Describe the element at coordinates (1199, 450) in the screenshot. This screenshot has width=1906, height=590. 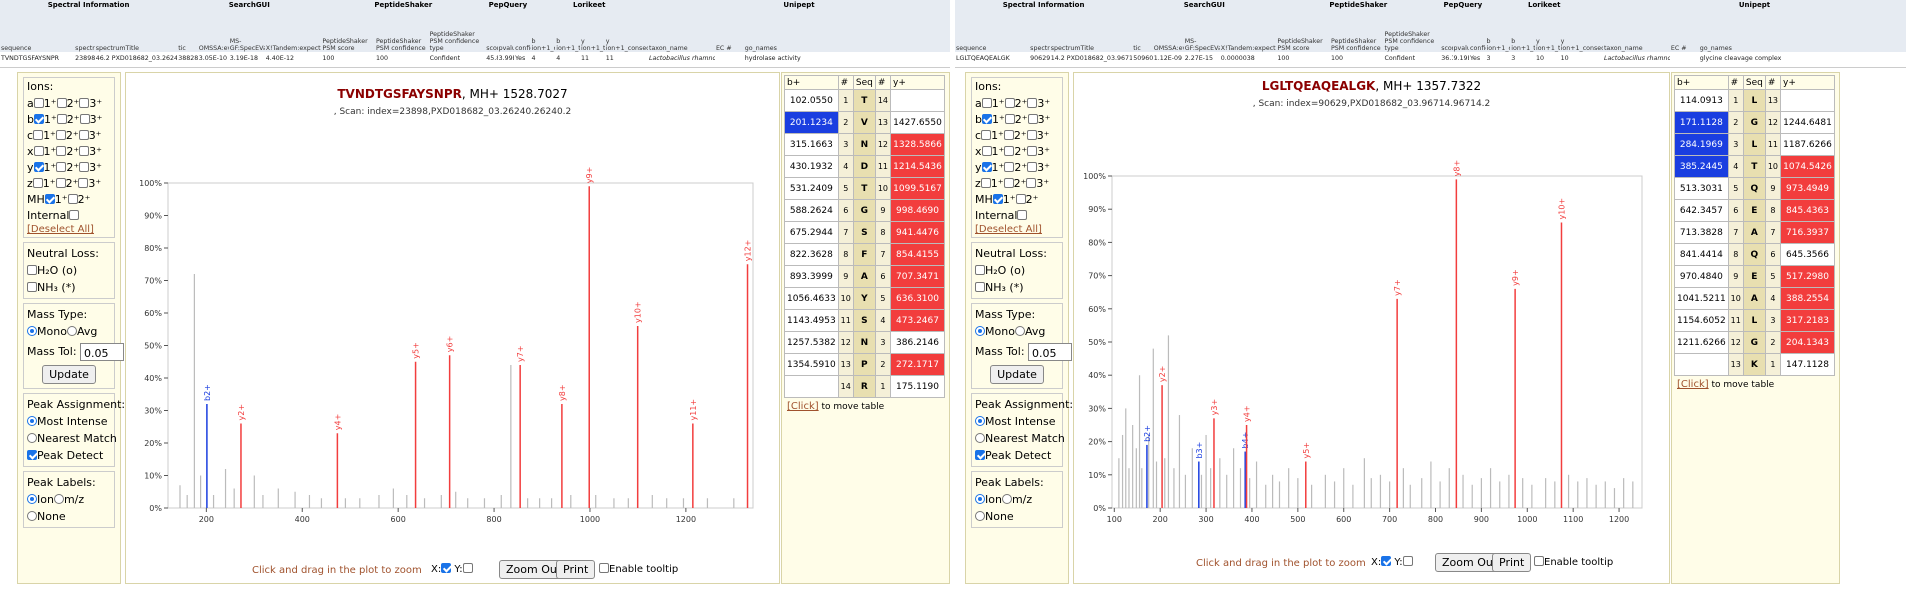
I see `peak-label: b3+` at that location.